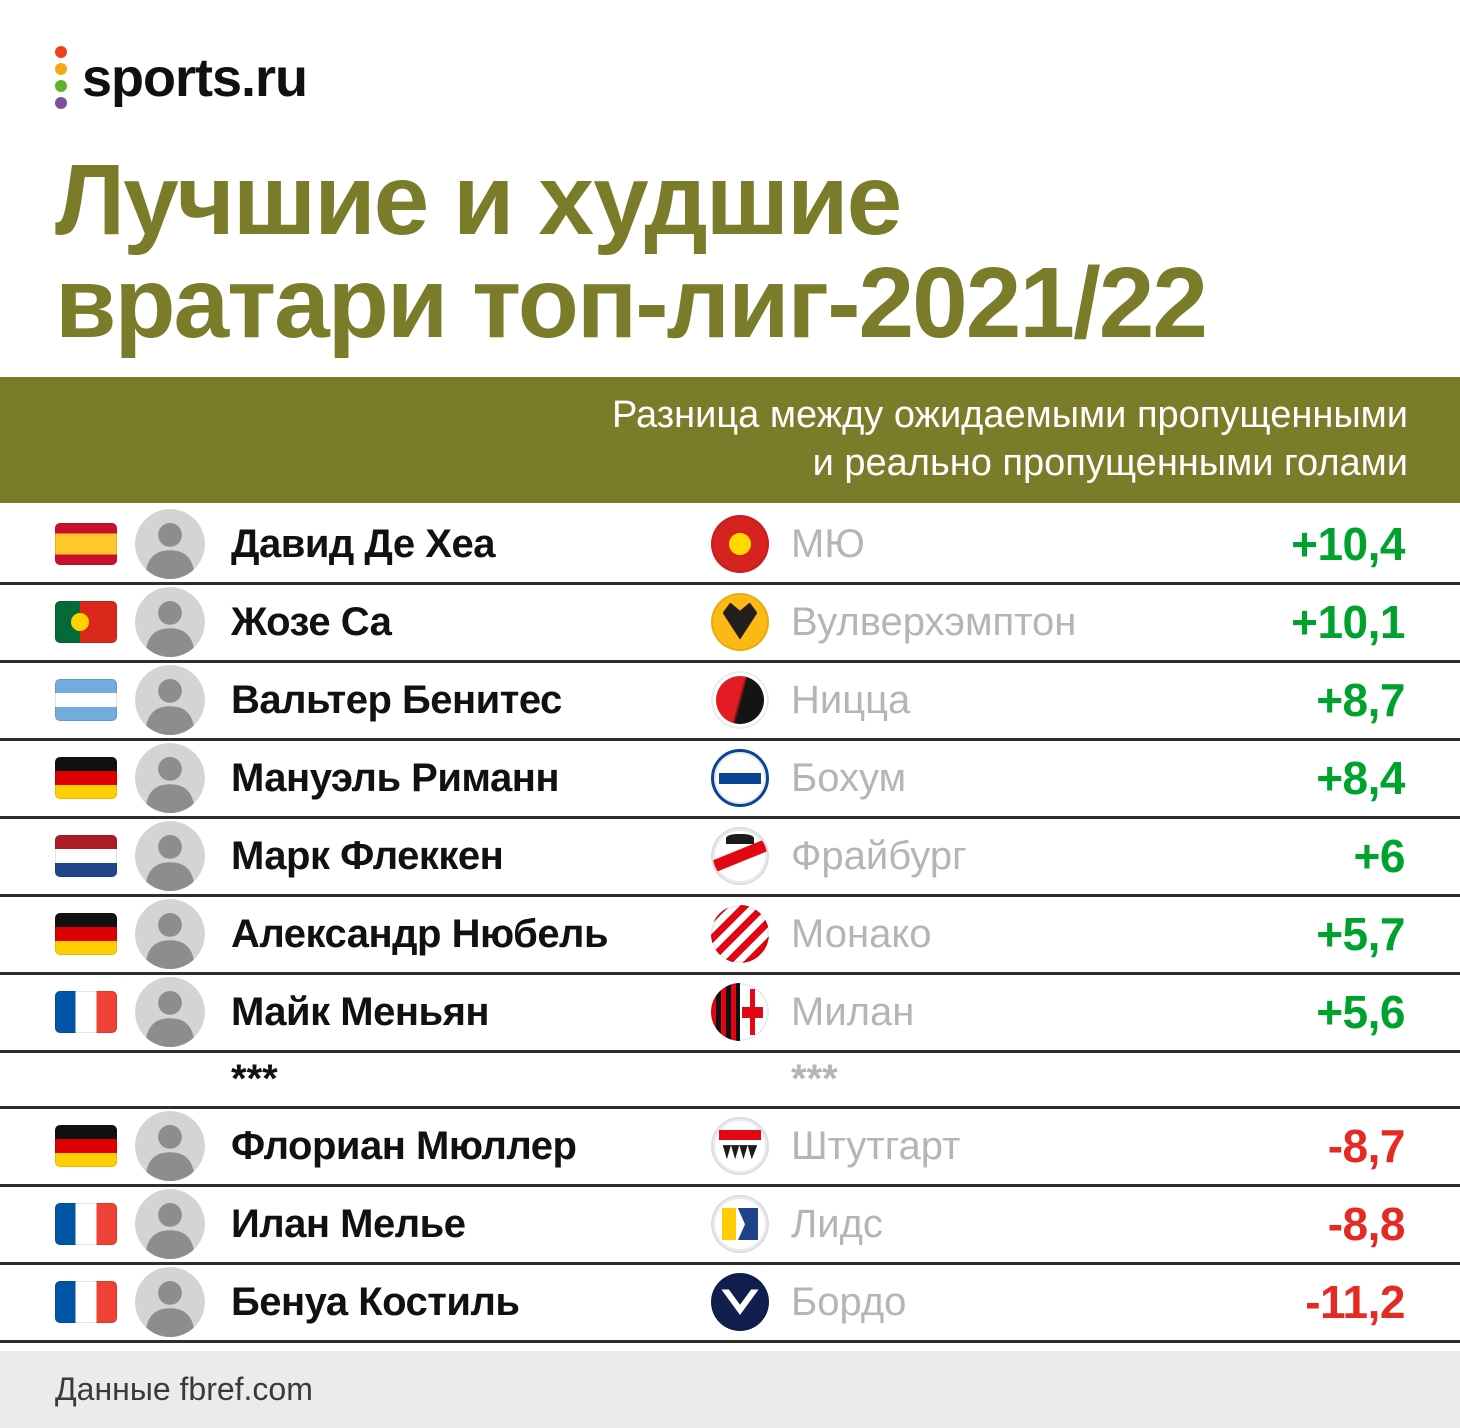  I want to click on netherlands-flag-icon, so click(86, 856).